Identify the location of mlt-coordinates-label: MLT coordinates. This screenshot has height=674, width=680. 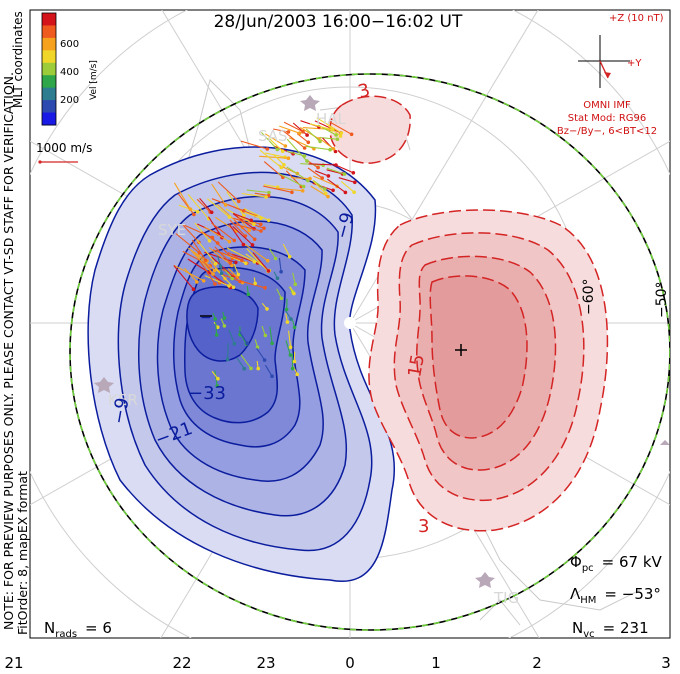
(18, 59).